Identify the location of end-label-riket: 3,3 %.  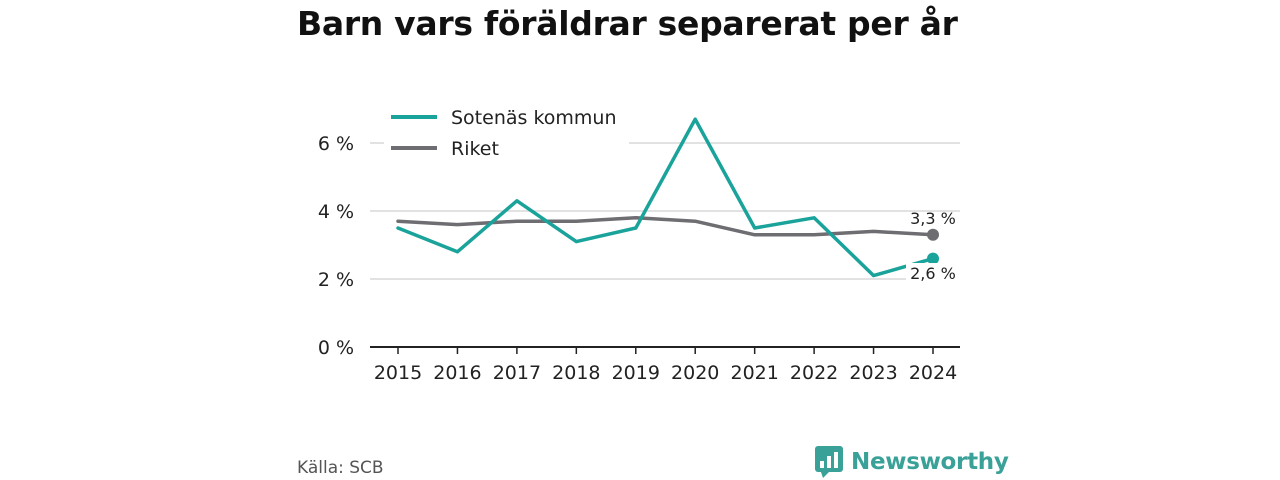
(933, 218).